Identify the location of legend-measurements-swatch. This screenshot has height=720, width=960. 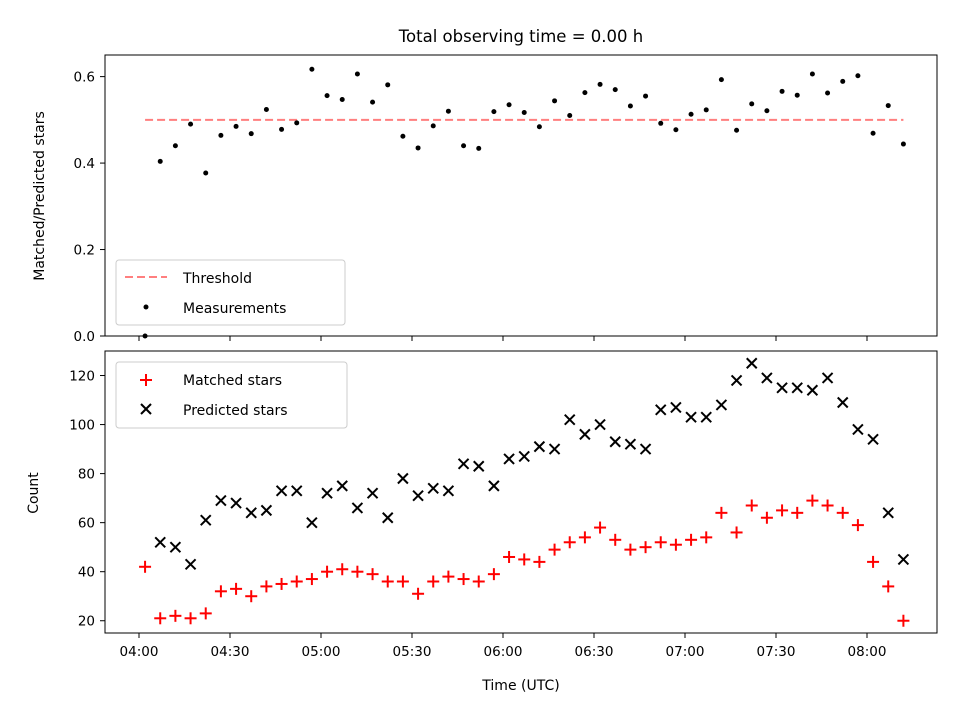
(146, 307).